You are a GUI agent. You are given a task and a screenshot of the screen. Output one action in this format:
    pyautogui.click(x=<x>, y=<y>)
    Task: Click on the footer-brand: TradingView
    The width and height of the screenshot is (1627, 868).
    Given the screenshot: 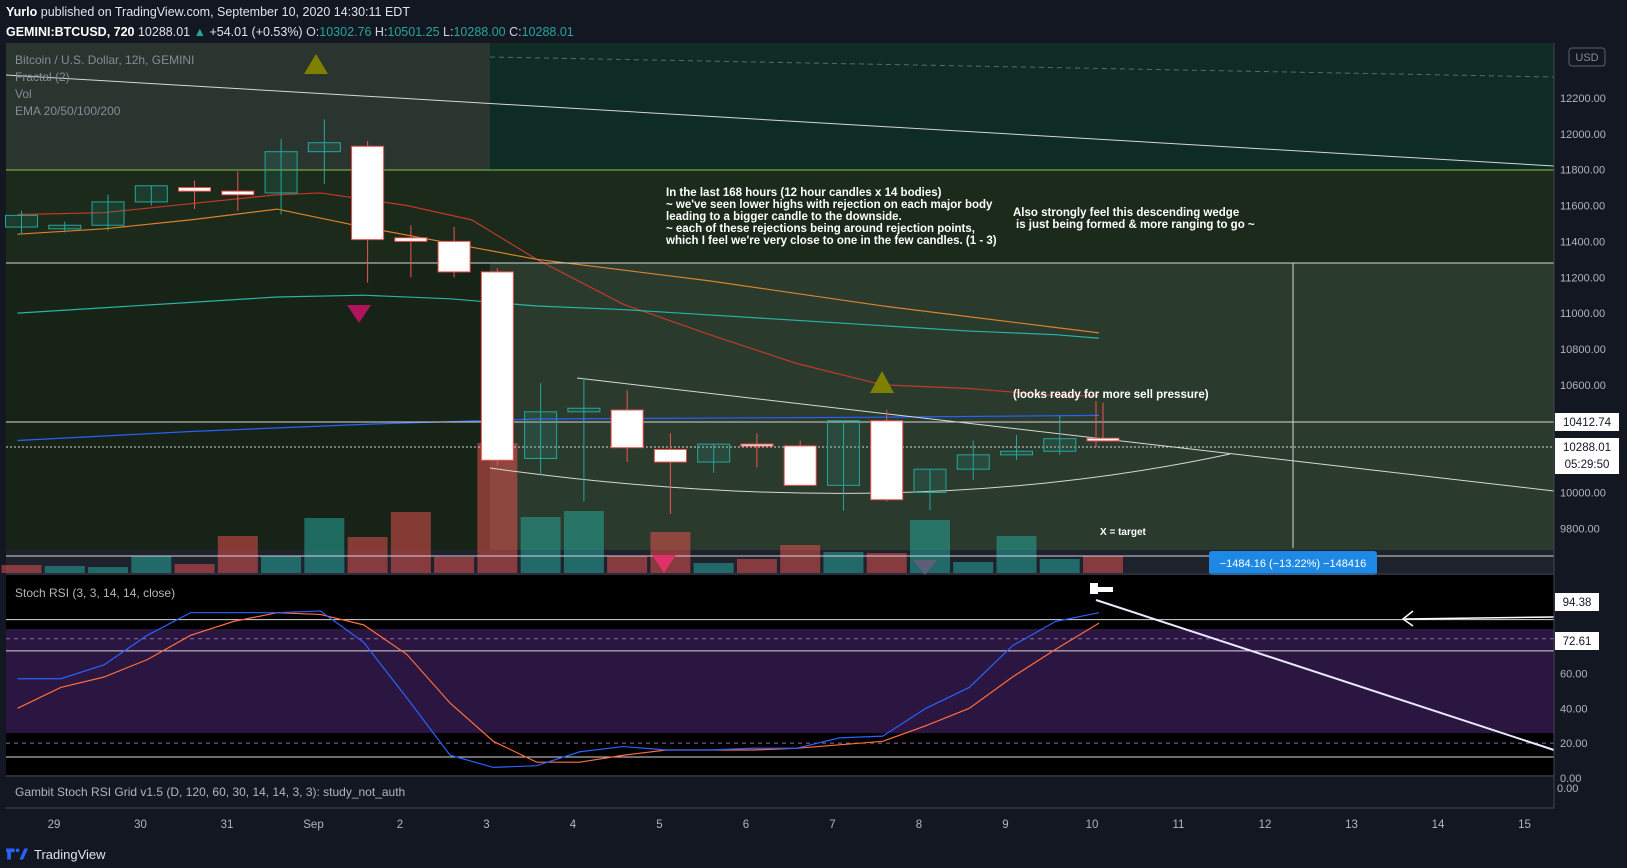 What is the action you would take?
    pyautogui.click(x=70, y=854)
    